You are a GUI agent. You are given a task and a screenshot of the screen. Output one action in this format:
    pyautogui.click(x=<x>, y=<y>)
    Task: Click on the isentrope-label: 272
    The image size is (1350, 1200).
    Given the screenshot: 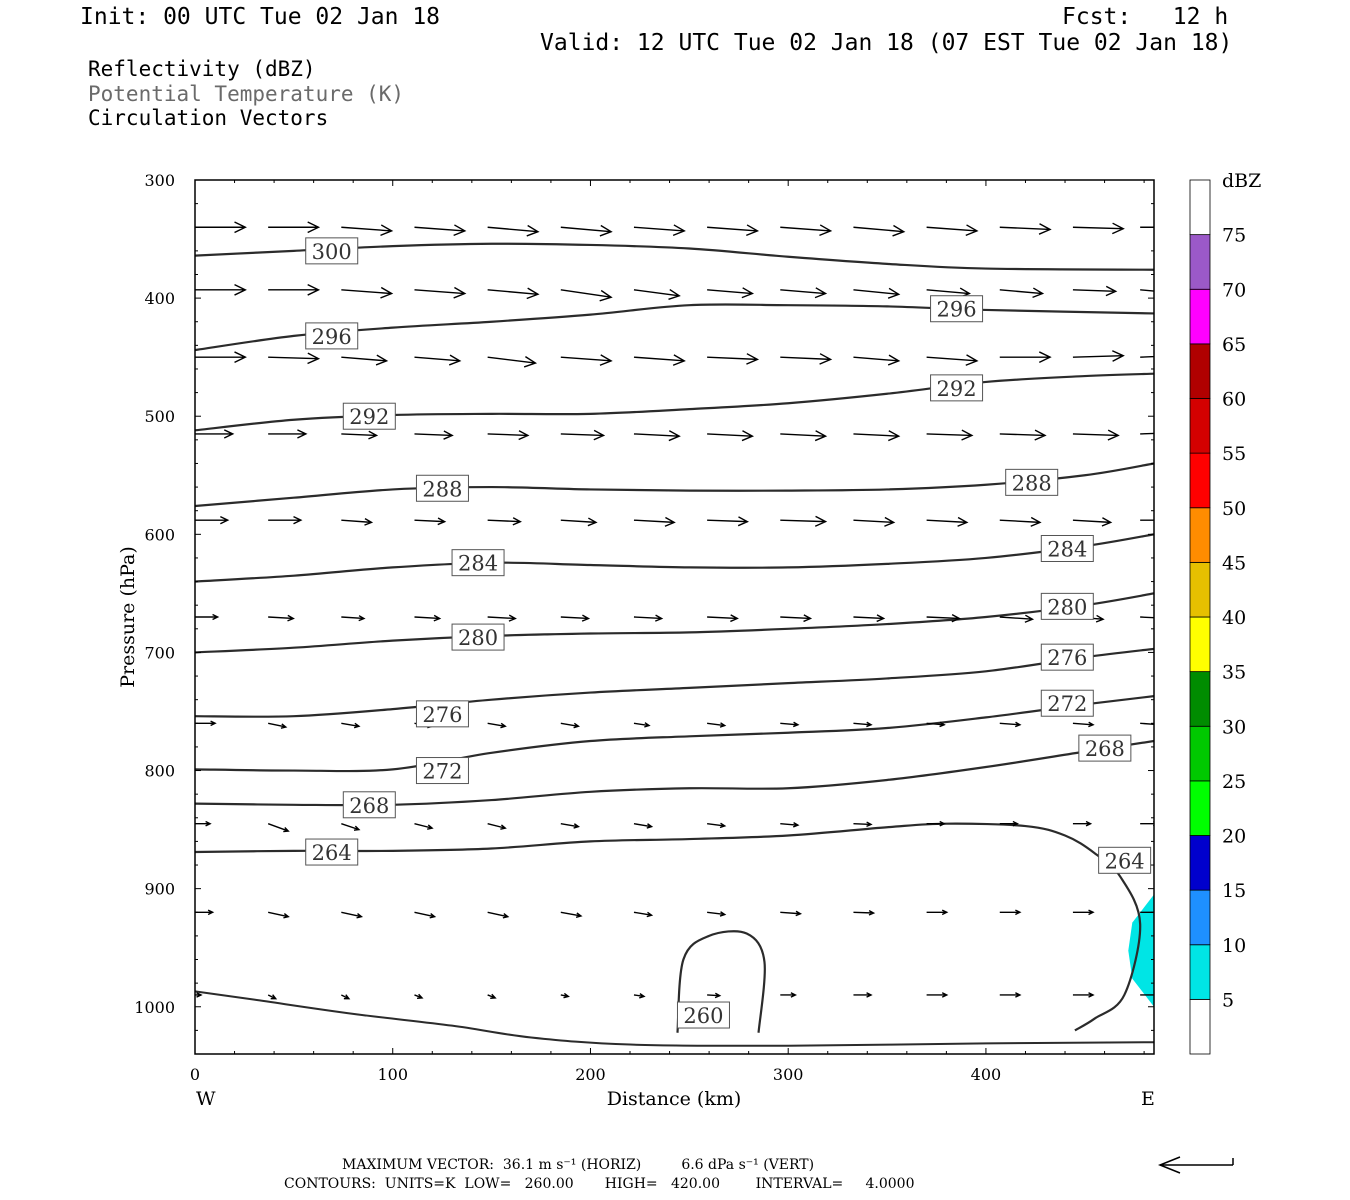 What is the action you would take?
    pyautogui.click(x=442, y=772)
    